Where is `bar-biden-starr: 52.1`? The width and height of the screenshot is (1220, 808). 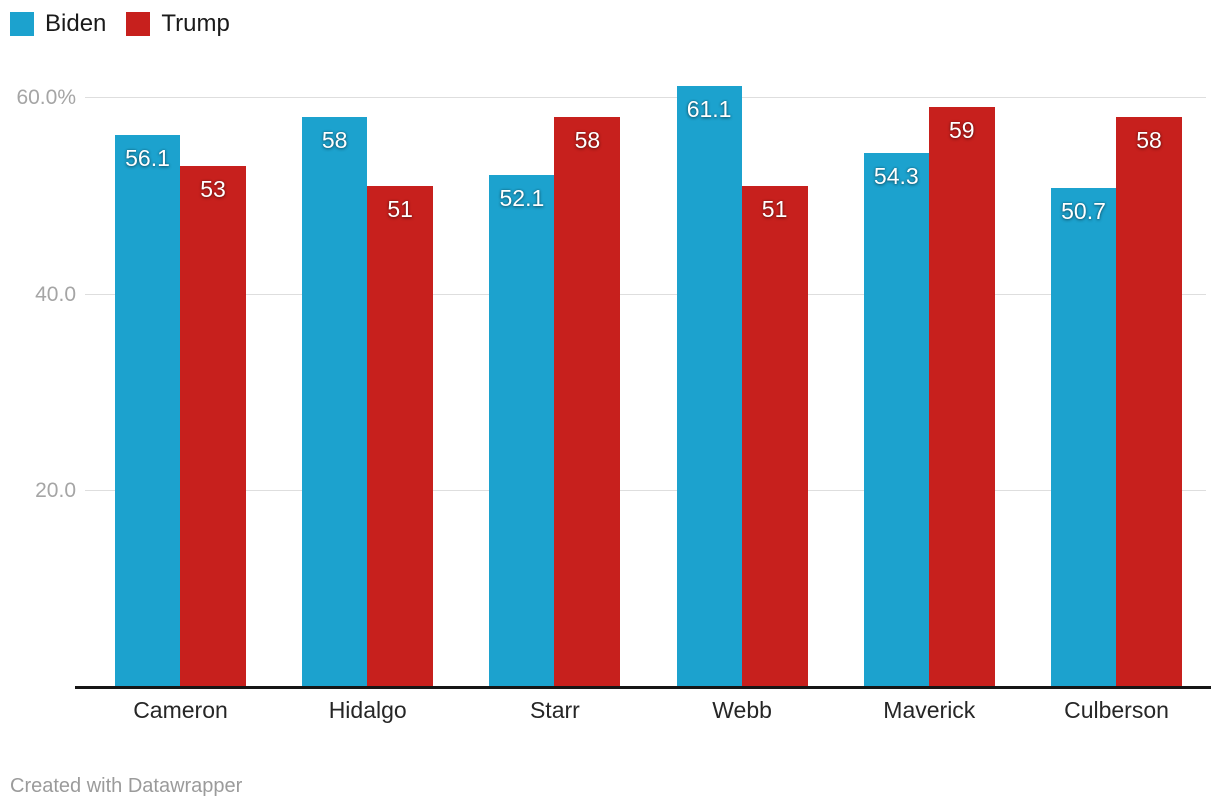
bar-biden-starr: 52.1 is located at coordinates (522, 430).